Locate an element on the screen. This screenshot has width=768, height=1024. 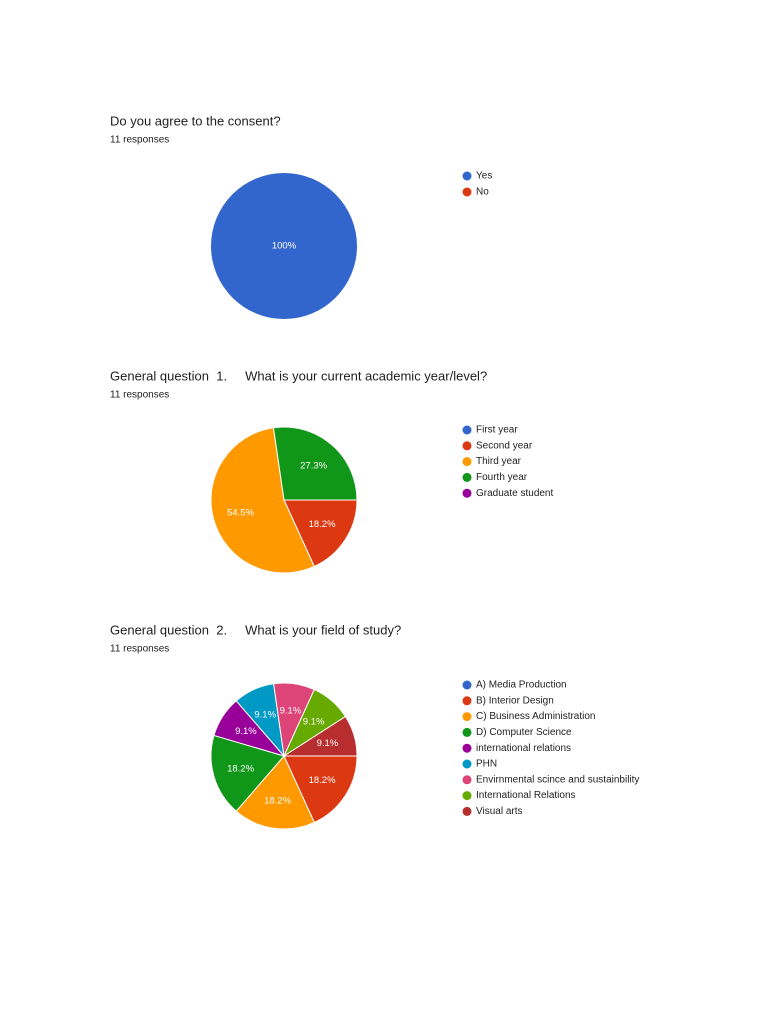
legend-label: D) Computer Science is located at coordinates (524, 732).